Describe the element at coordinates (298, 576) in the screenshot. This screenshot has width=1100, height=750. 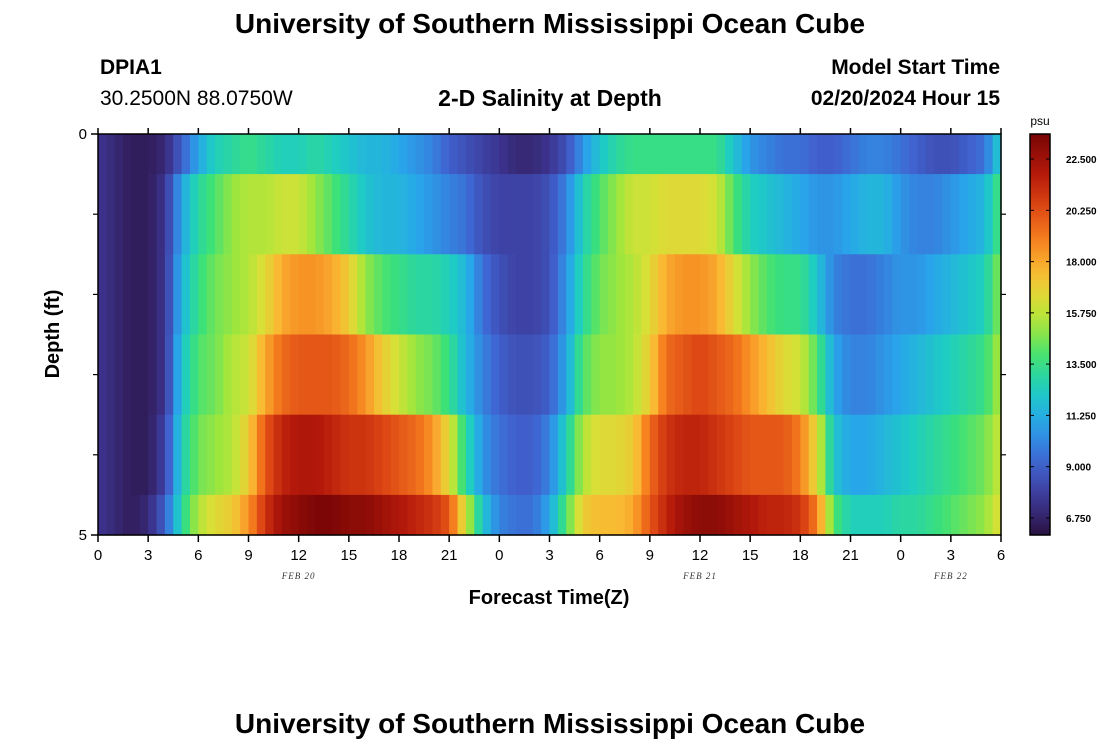
I see `date-label: FEB 20` at that location.